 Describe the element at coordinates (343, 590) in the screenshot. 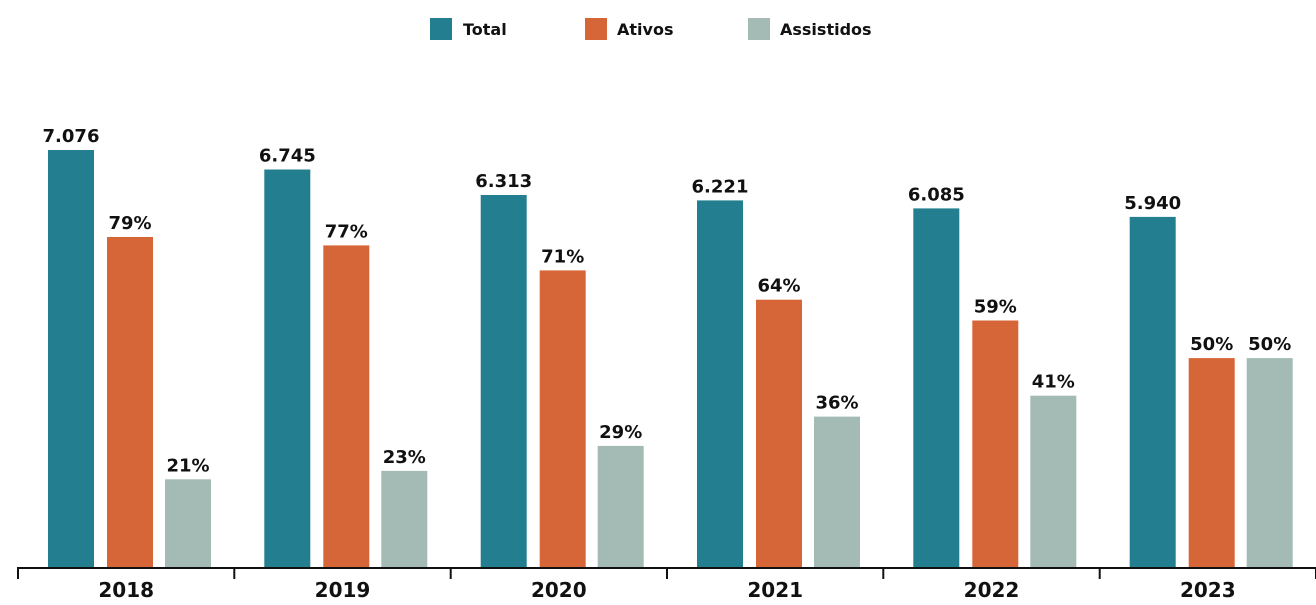

I see `x-tick-label-2019: 2019` at that location.